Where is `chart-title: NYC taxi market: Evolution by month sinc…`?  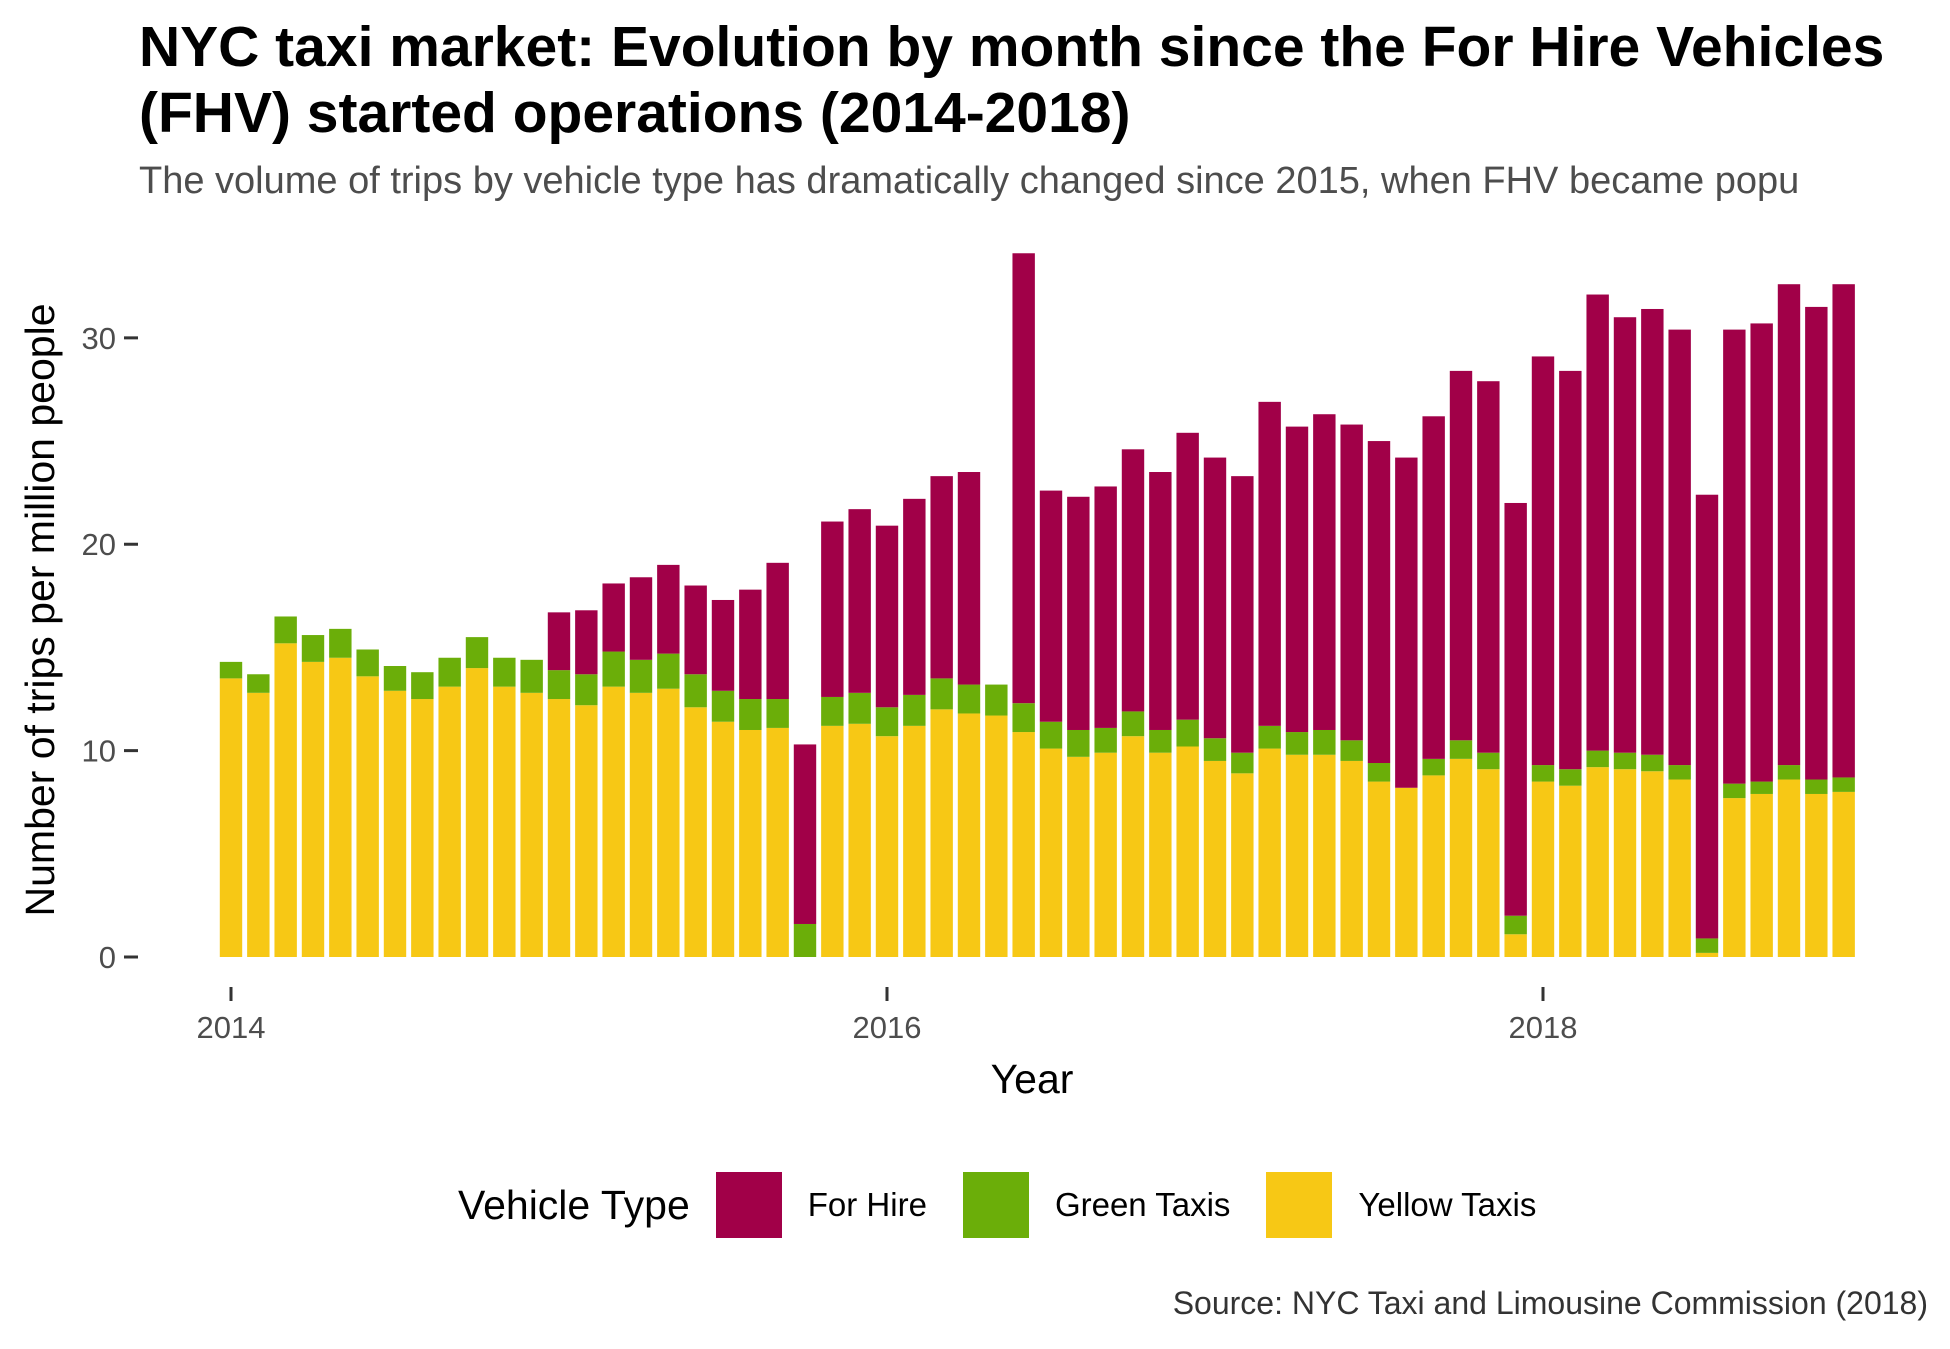
chart-title: NYC taxi market: Evolution by month sinc… is located at coordinates (1012, 80).